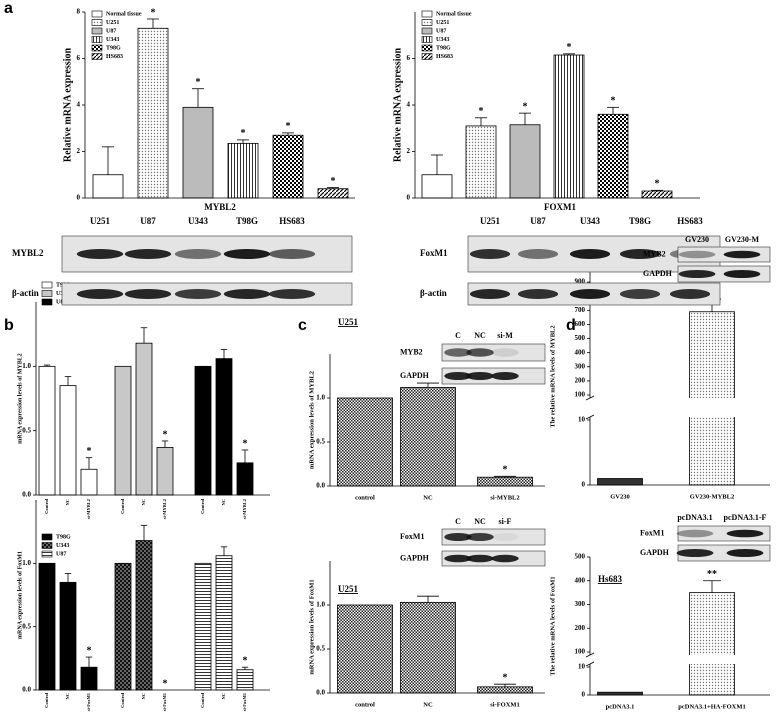 This screenshot has width=778, height=714. What do you see at coordinates (320, 649) in the screenshot?
I see `y-tick-label: 0.5` at bounding box center [320, 649].